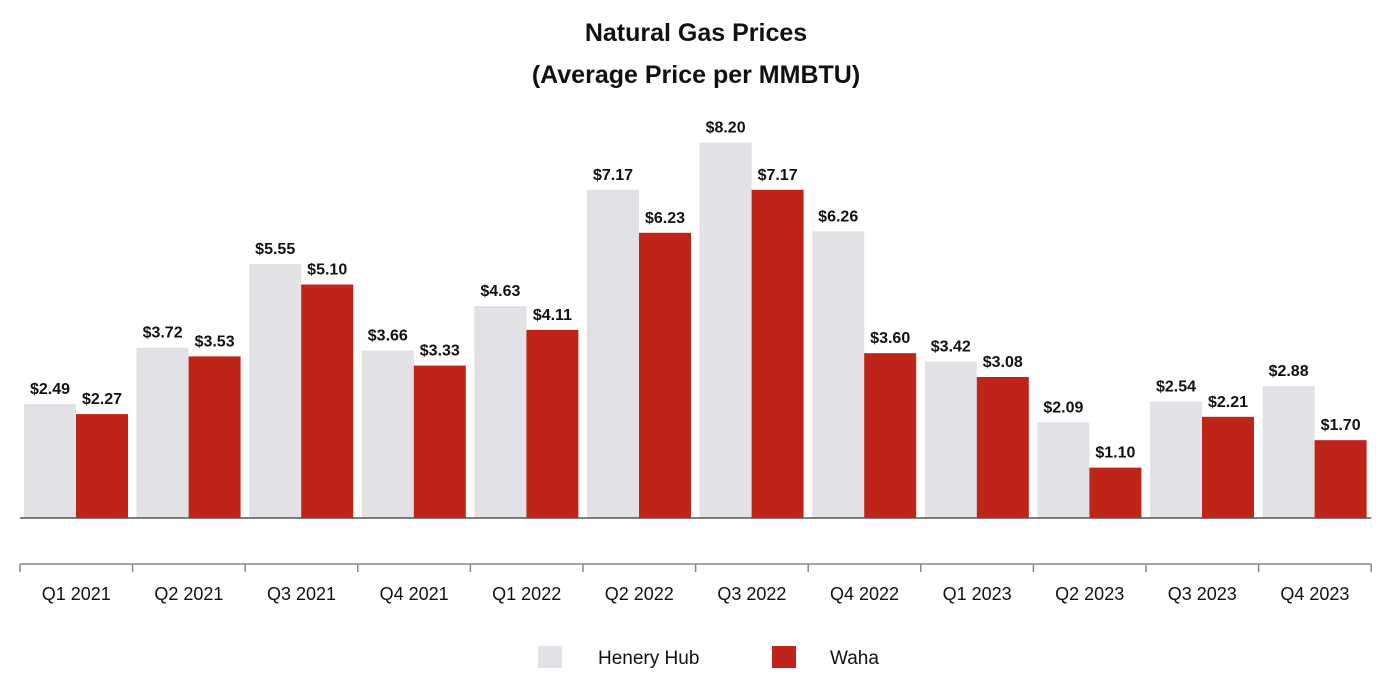 This screenshot has height=700, width=1392. Describe the element at coordinates (838, 216) in the screenshot. I see `data-label-henery-hub-q4-2022: $6.26` at that location.